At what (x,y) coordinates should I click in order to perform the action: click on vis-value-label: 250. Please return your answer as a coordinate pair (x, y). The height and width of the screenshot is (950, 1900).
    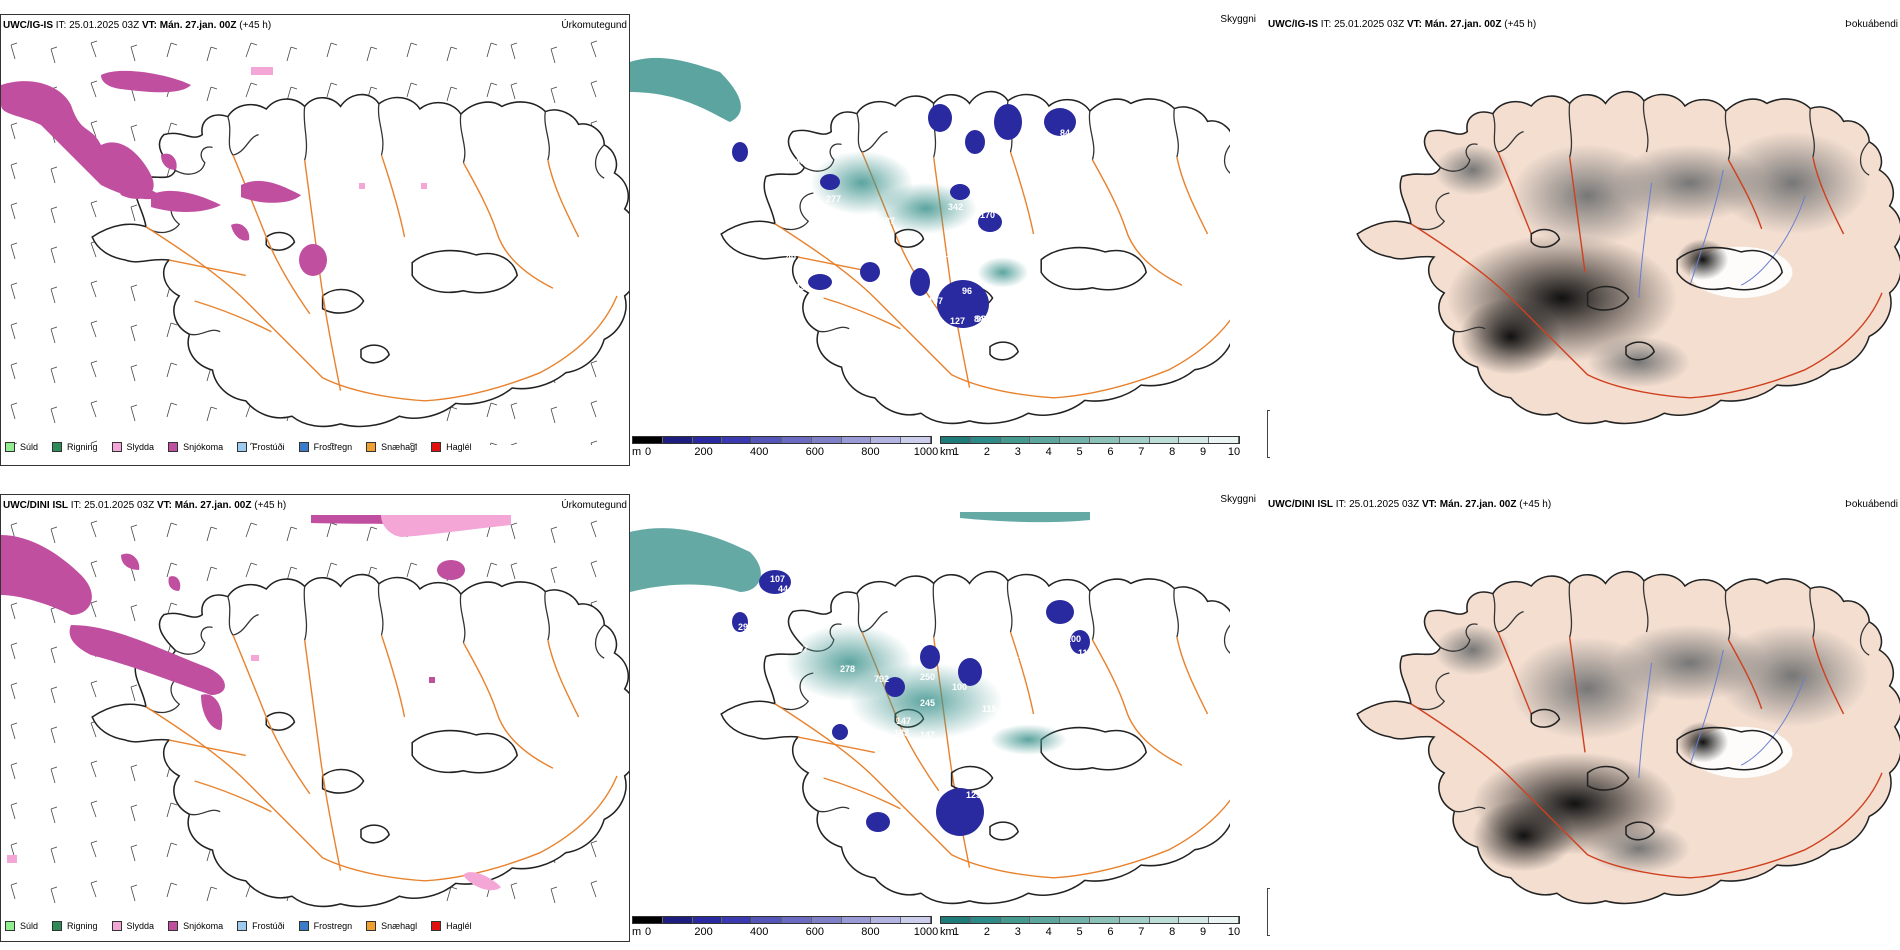
    Looking at the image, I should click on (927, 677).